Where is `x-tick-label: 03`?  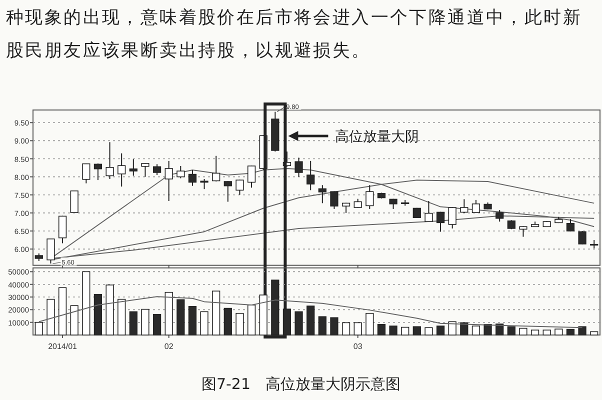
x-tick-label: 03 is located at coordinates (358, 346).